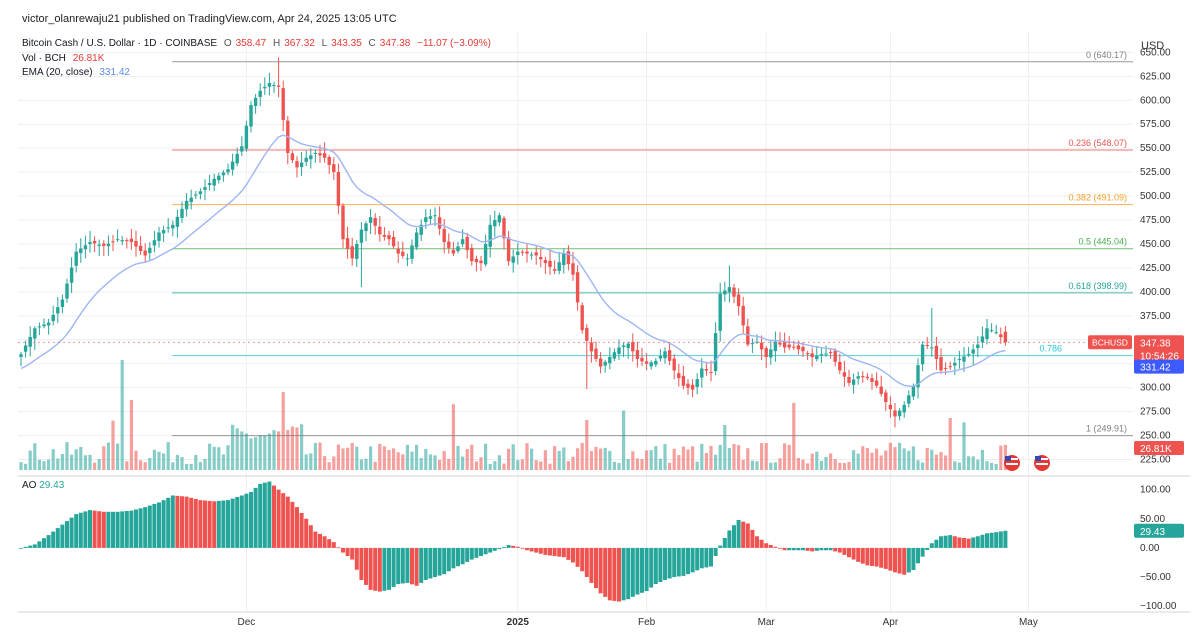 This screenshot has height=633, width=1200. Describe the element at coordinates (1012, 463) in the screenshot. I see `us-flag-icon` at that location.